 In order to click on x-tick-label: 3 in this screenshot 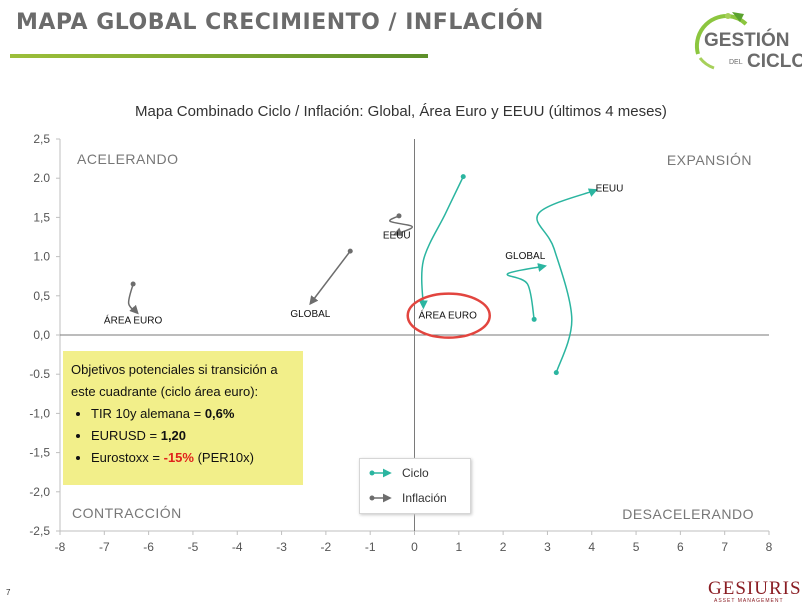, I will do `click(547, 547)`.